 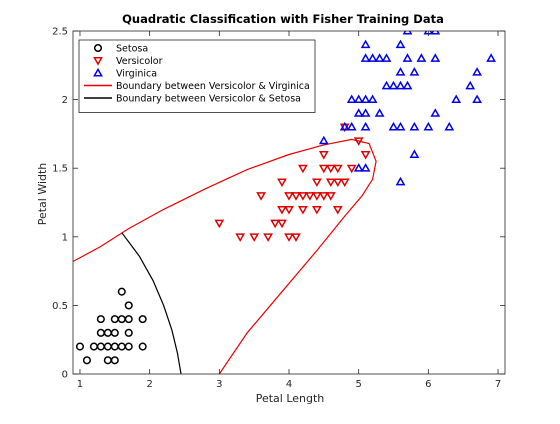 I want to click on legend-label: Boundary between Versicolor & Virginica, so click(x=213, y=86).